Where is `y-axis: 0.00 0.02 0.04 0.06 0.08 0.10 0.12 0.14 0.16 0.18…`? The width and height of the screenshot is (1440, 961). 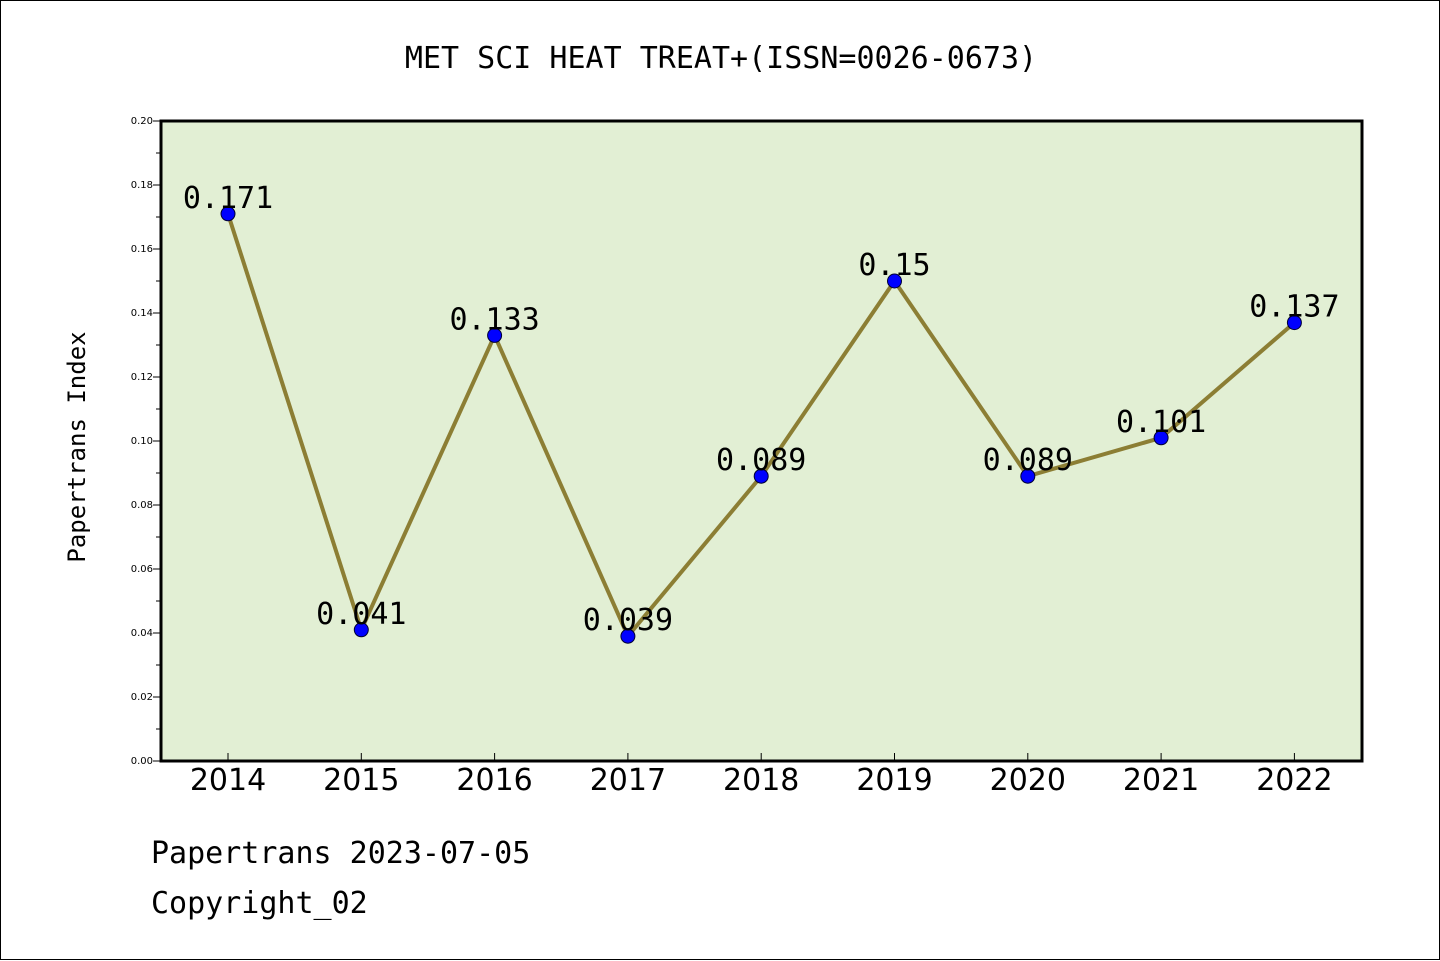
y-axis: 0.00 0.02 0.04 0.06 0.08 0.10 0.12 0.14 0.16 0.18… is located at coordinates (146, 441).